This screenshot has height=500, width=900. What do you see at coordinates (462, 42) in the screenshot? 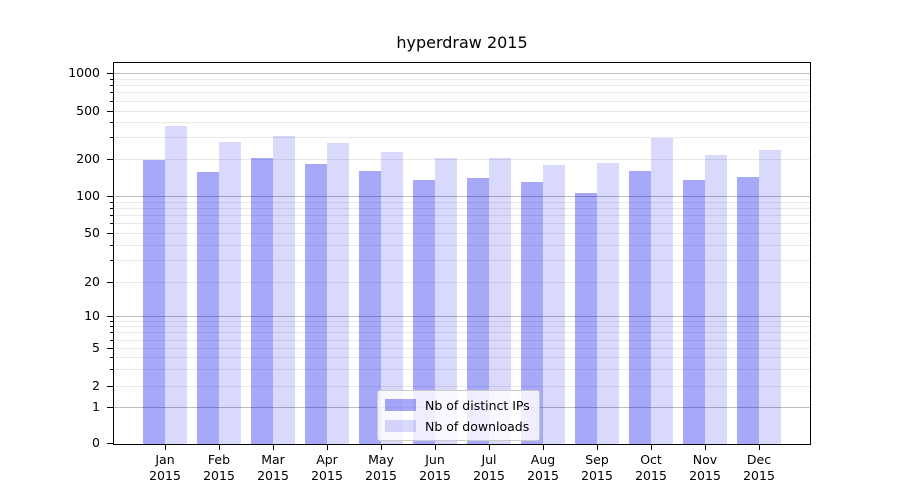
I see `chart-title: hyperdraw 2015` at bounding box center [462, 42].